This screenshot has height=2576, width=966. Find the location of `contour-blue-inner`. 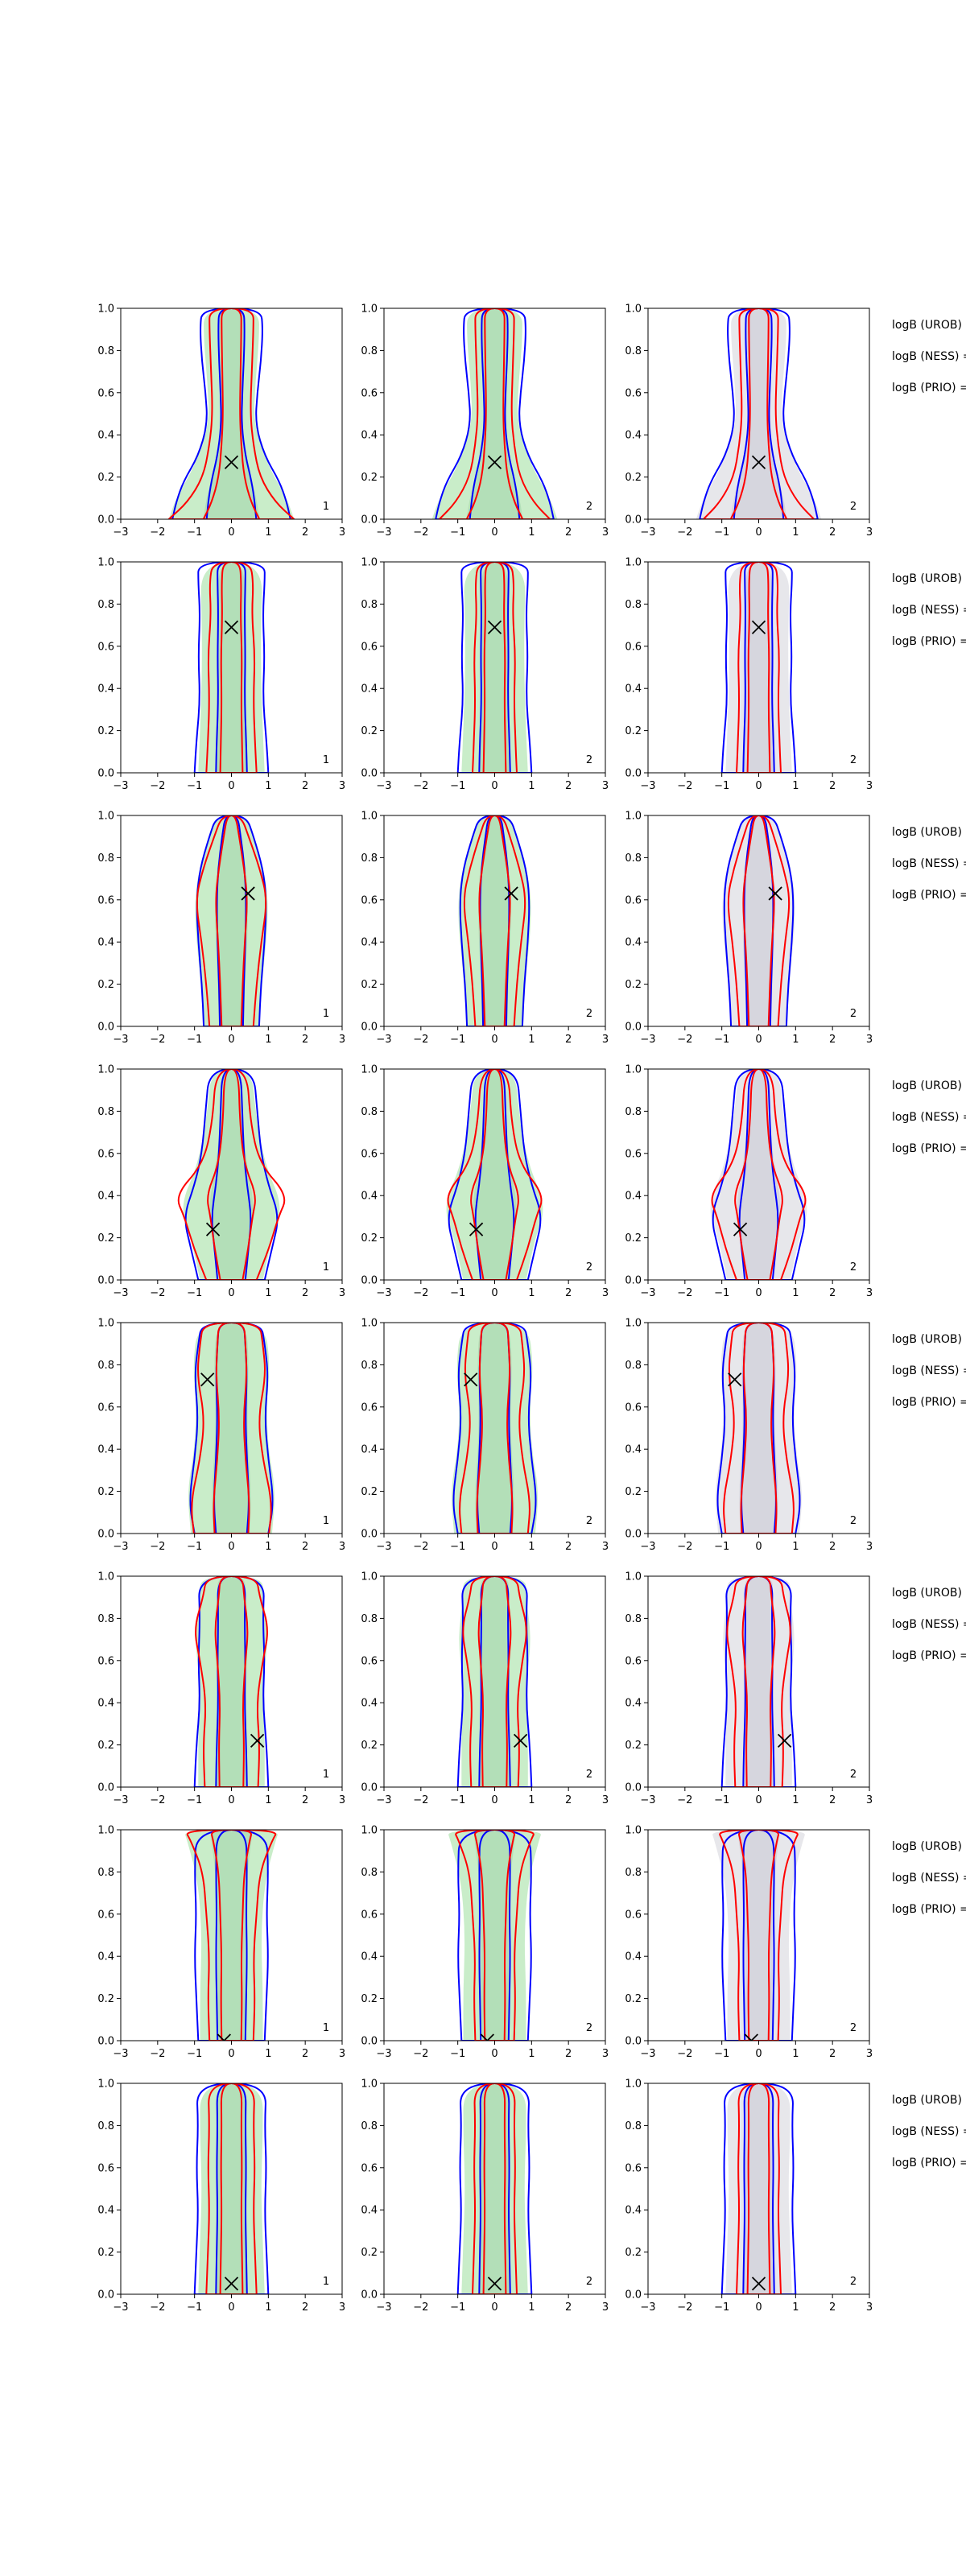

contour-blue-inner is located at coordinates (231, 413).